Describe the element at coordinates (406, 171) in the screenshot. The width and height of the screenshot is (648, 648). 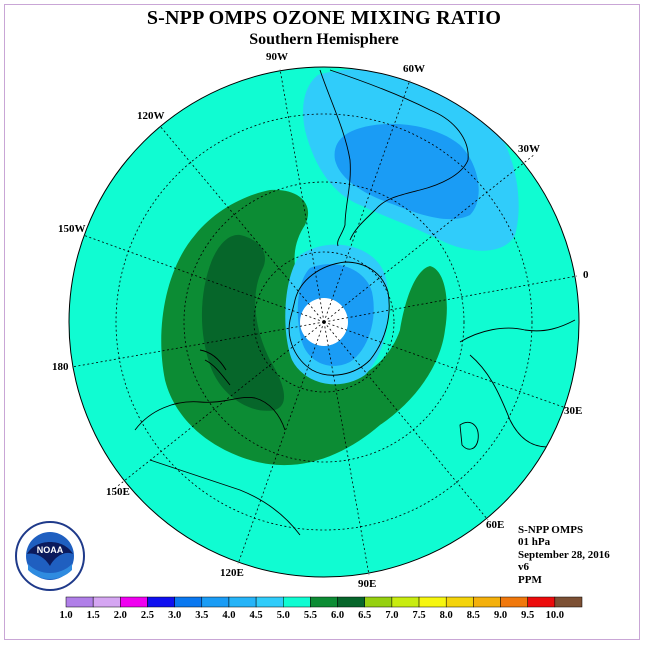
I see `blue-contour-atlantic` at that location.